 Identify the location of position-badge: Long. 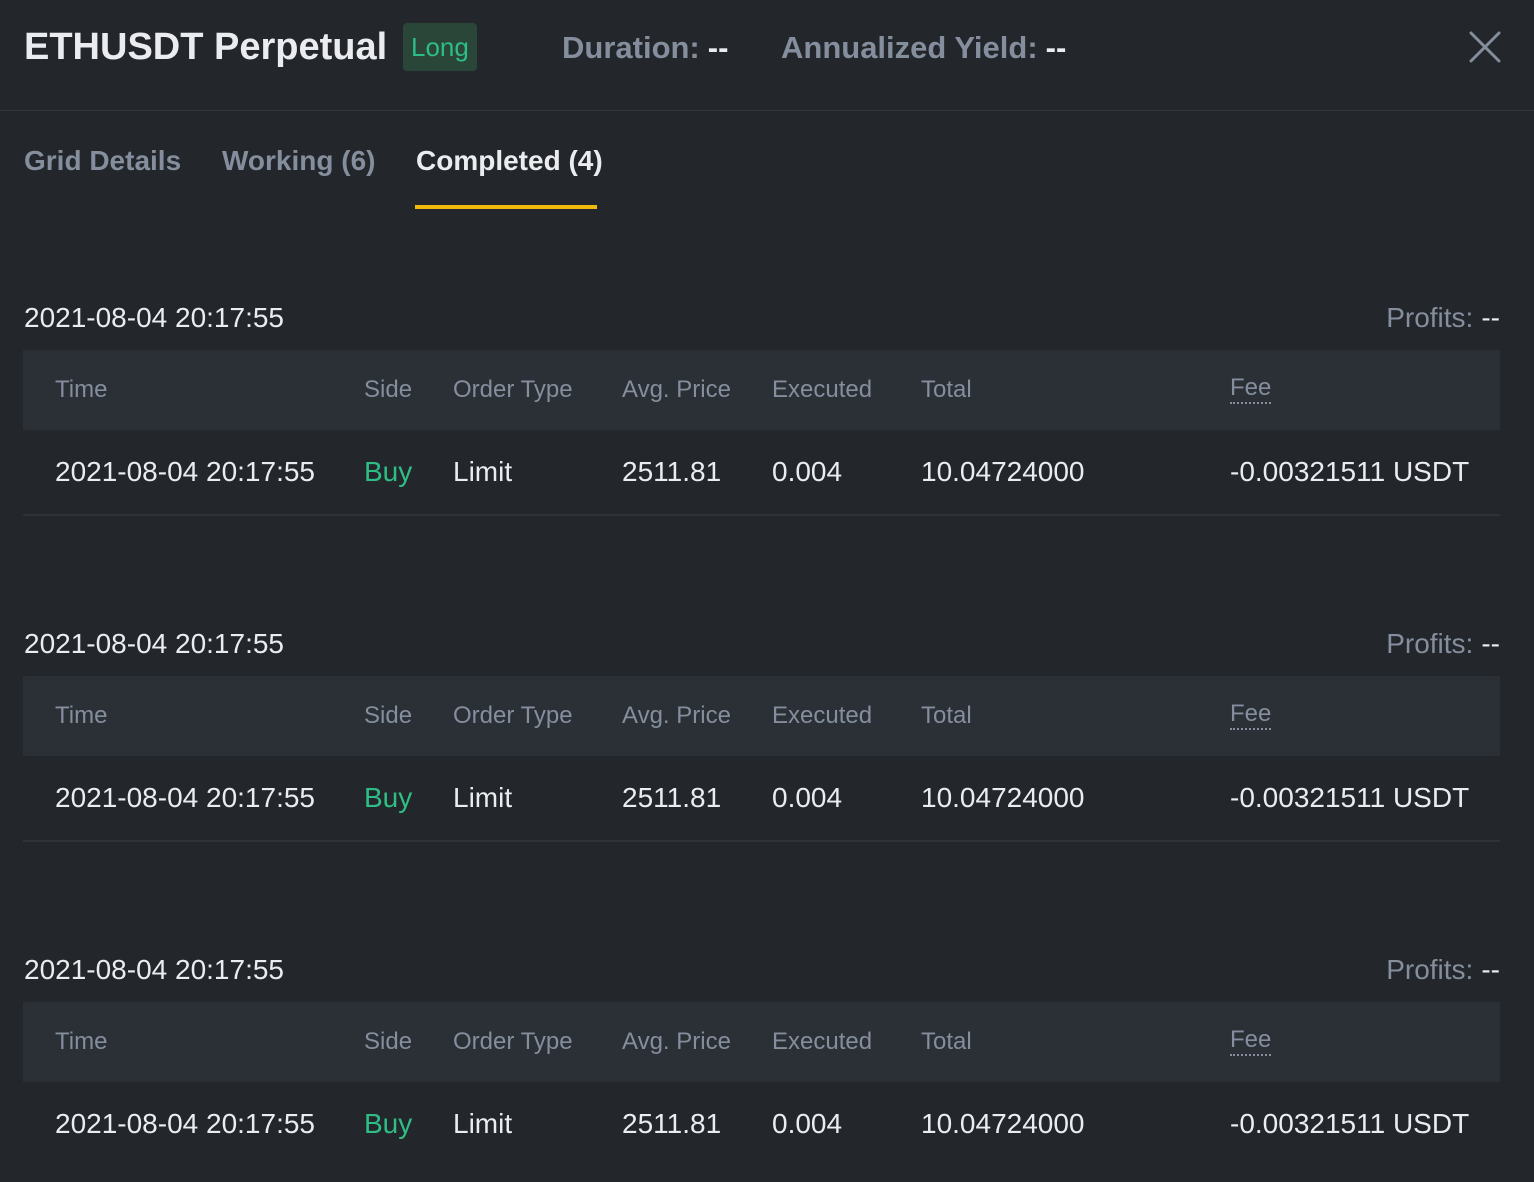
(440, 47).